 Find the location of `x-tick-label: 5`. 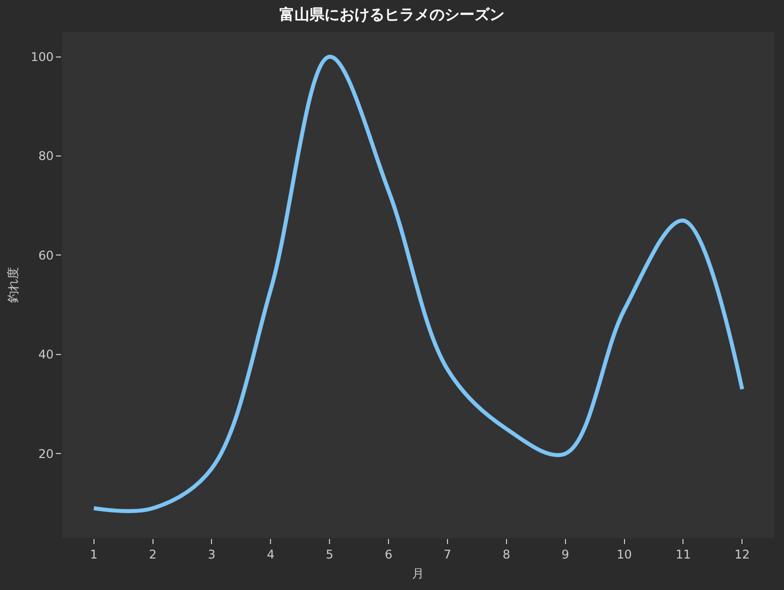

x-tick-label: 5 is located at coordinates (330, 554).